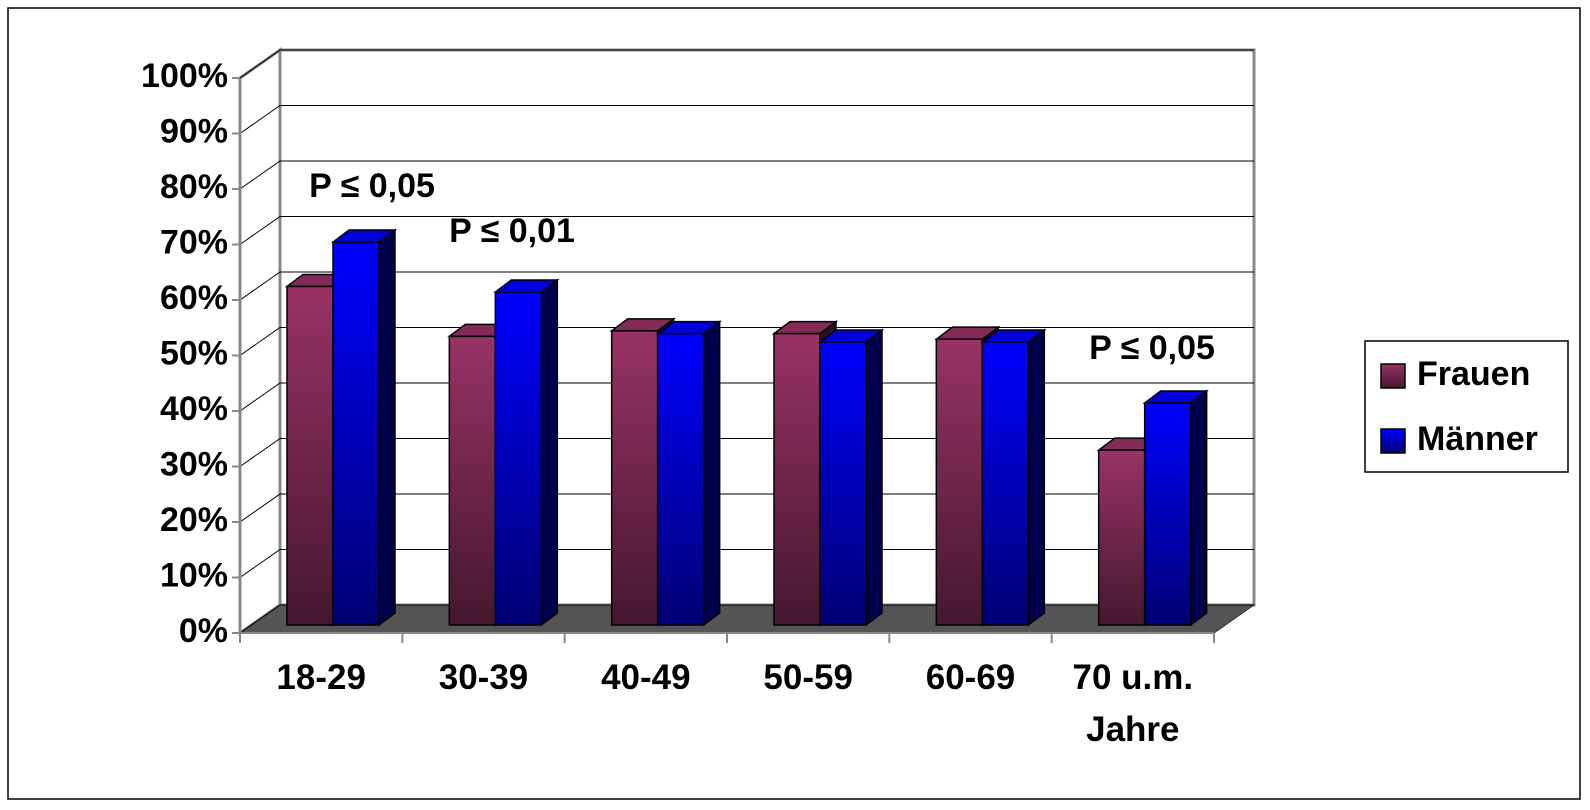 This screenshot has width=1590, height=810. What do you see at coordinates (808, 677) in the screenshot?
I see `x-tick-label: 50-59` at bounding box center [808, 677].